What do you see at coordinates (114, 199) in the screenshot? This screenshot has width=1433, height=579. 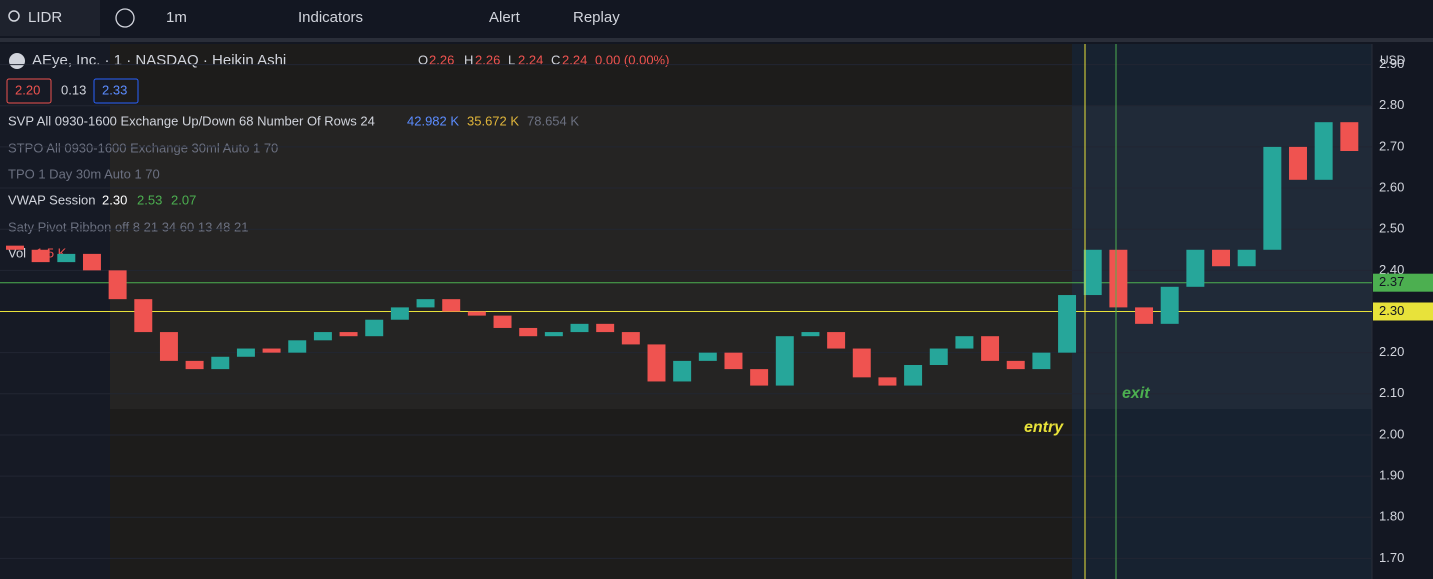 I see `vwap-value: 2.30` at bounding box center [114, 199].